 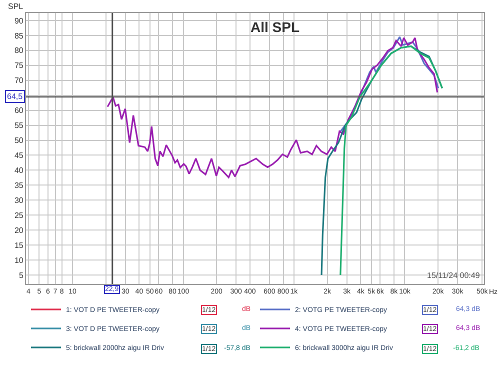 I want to click on chart-title: All SPL, so click(x=275, y=26).